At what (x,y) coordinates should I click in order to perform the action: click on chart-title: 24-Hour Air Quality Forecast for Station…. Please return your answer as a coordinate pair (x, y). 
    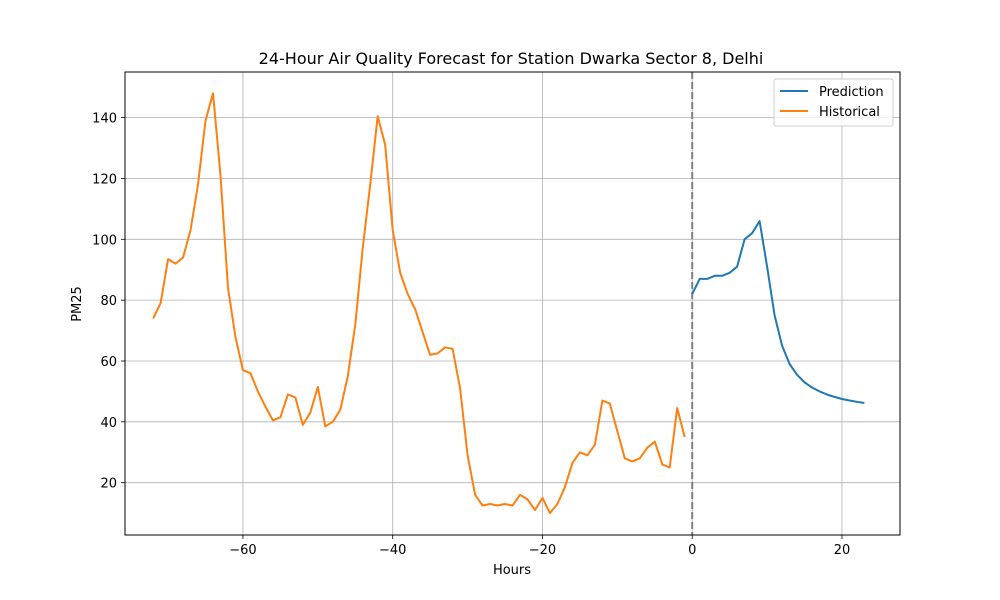
    Looking at the image, I should click on (511, 58).